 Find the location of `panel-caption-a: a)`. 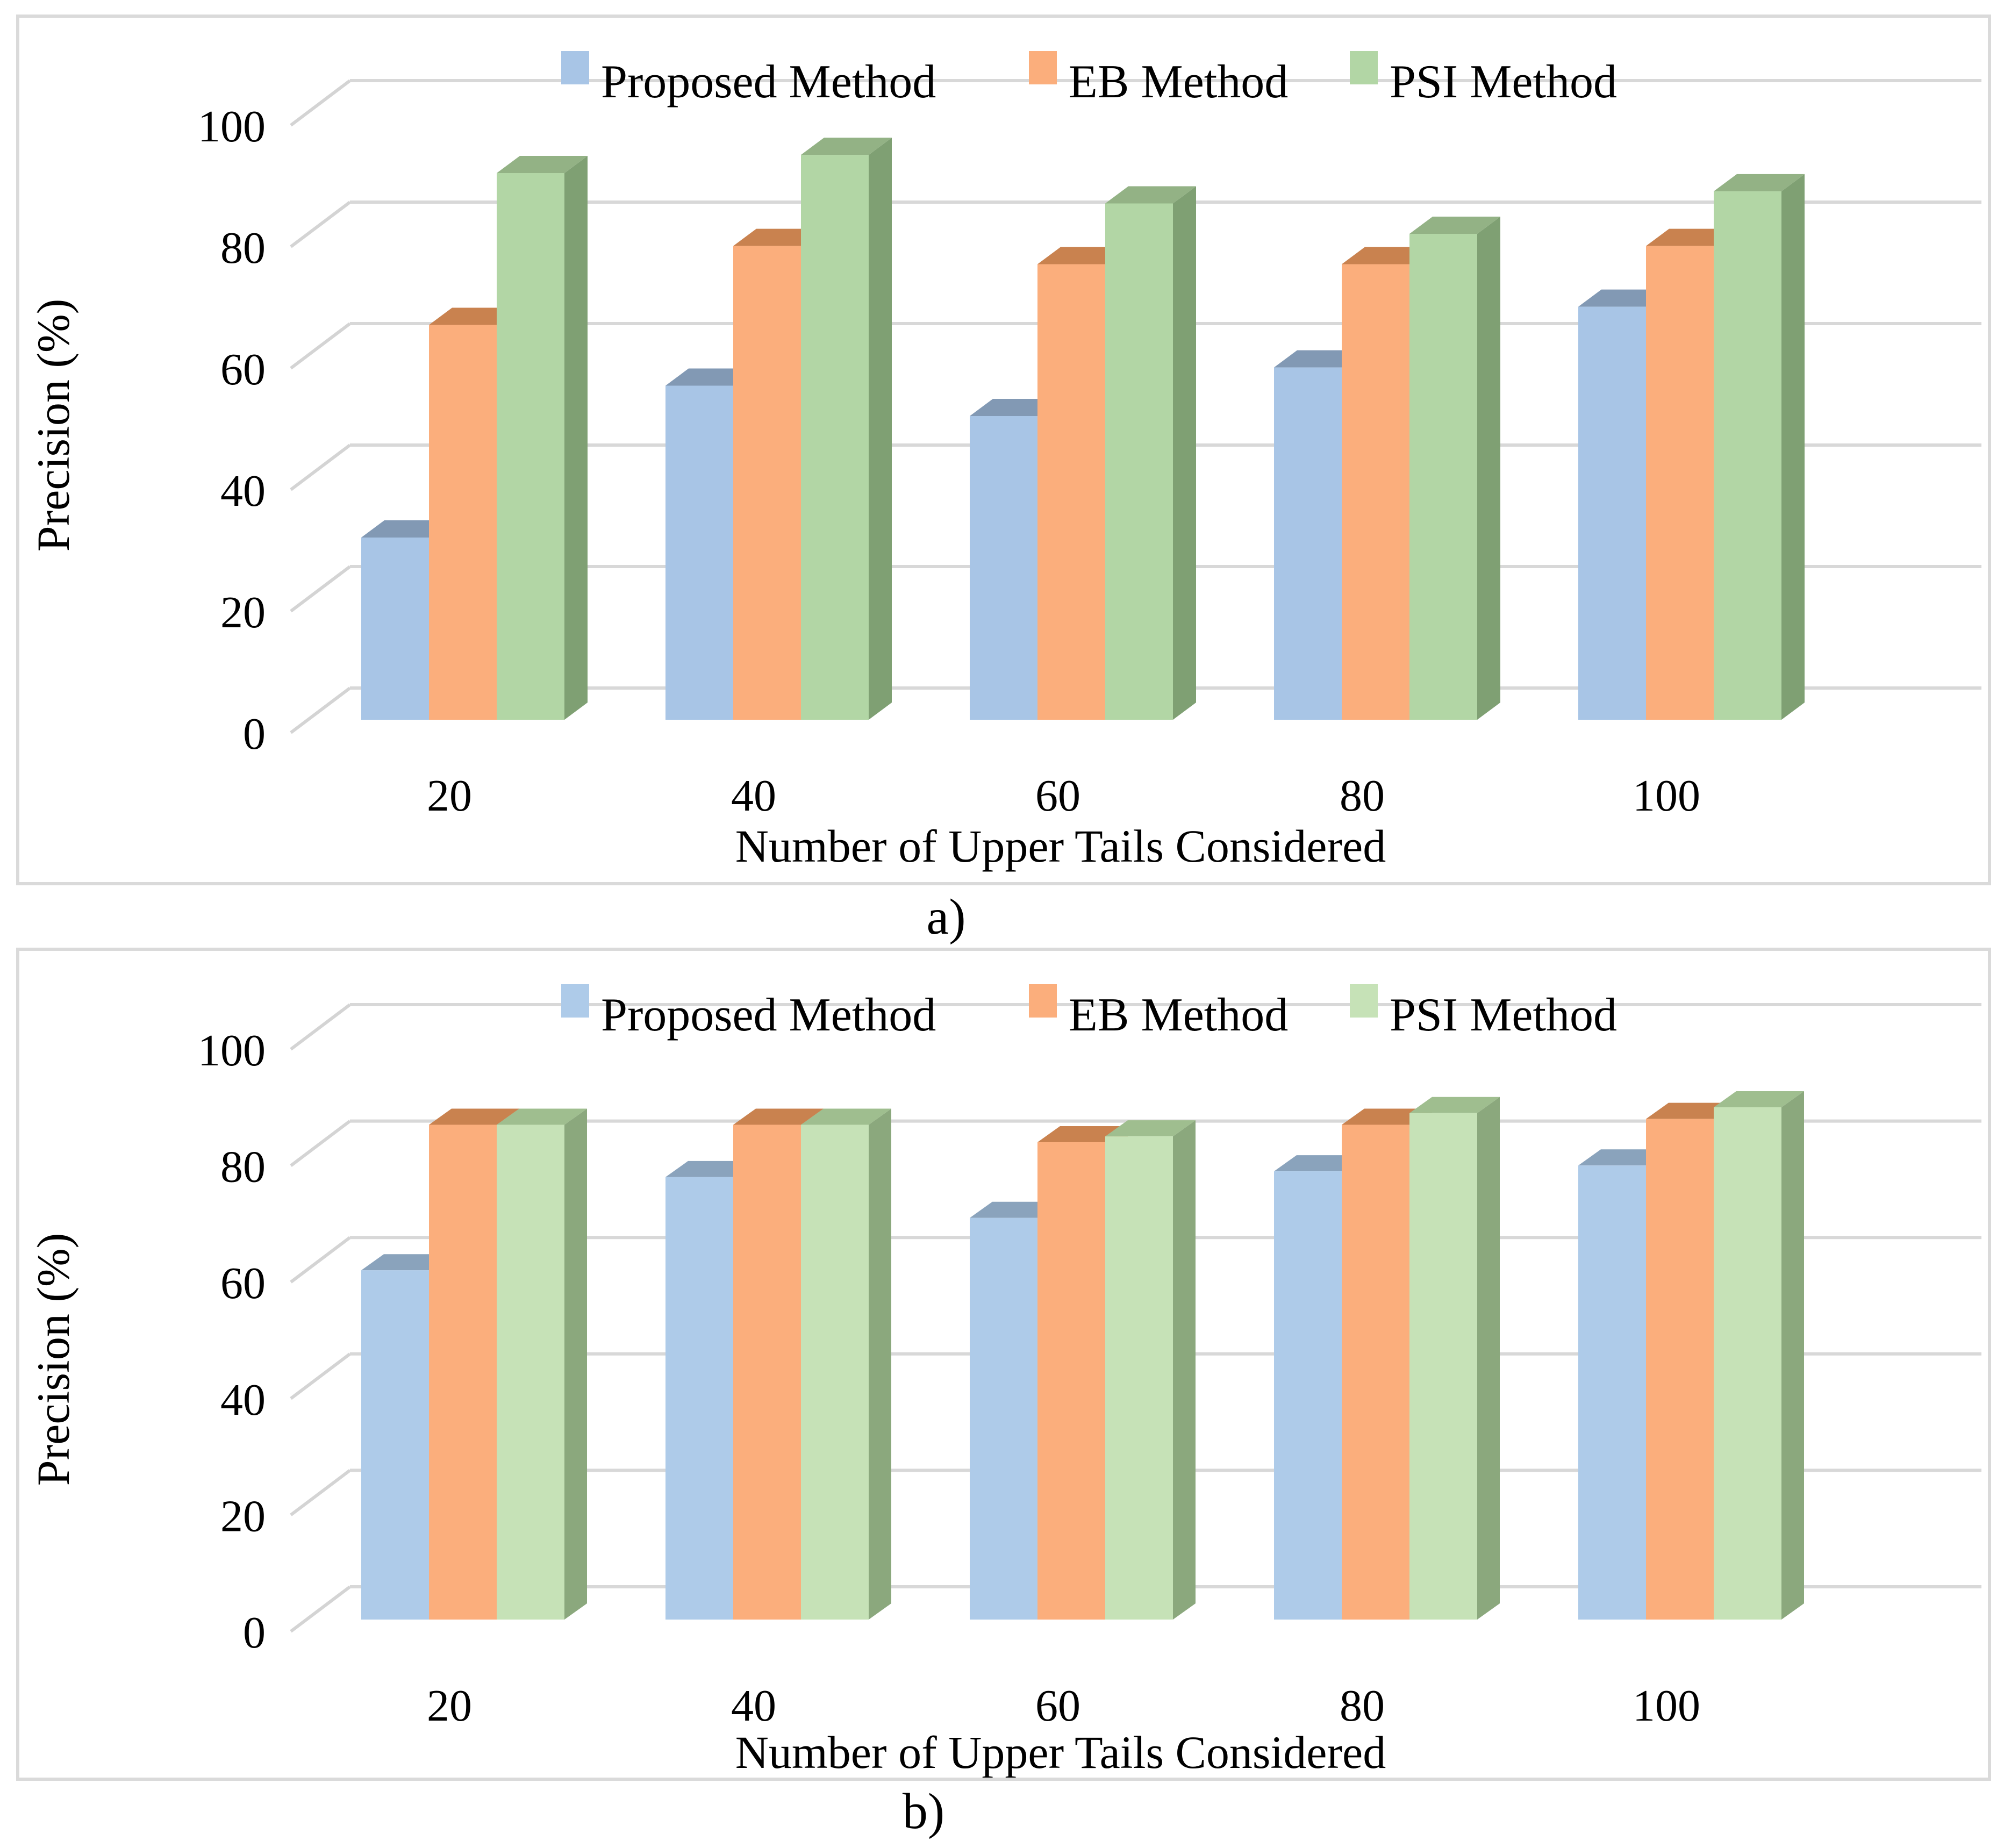

panel-caption-a: a) is located at coordinates (946, 917).